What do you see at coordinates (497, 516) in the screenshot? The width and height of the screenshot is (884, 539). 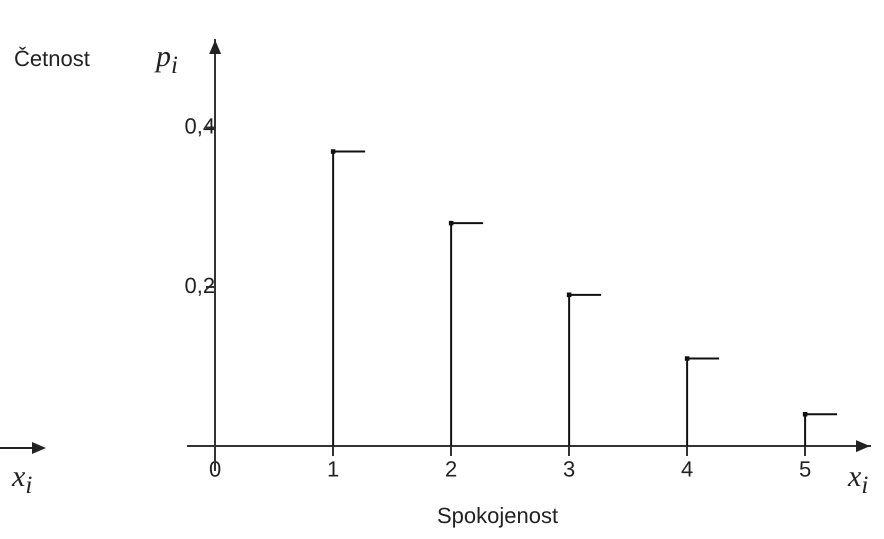 I see `x-axis-title: Spokojenost` at bounding box center [497, 516].